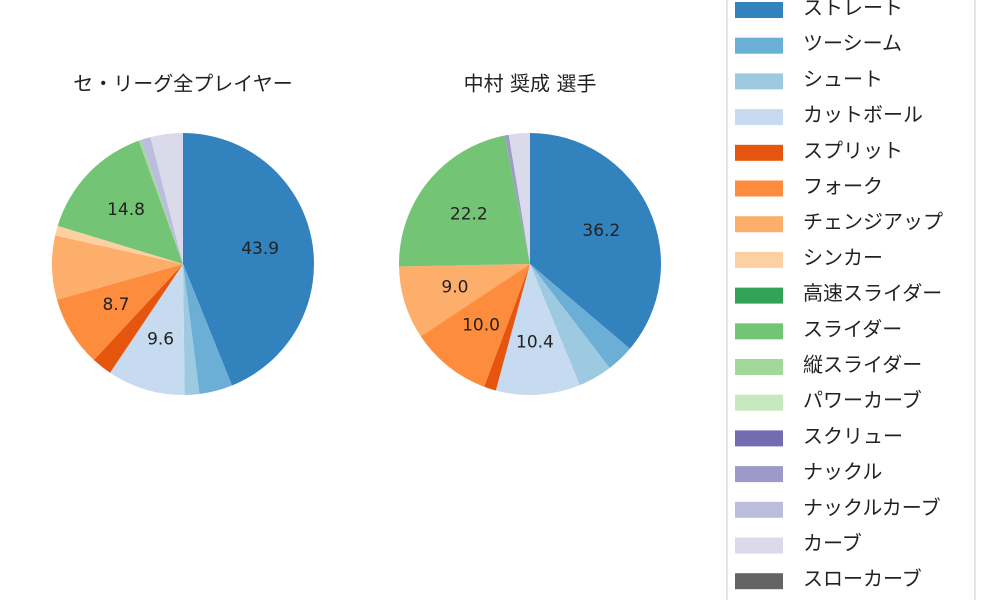  What do you see at coordinates (853, 150) in the screenshot?
I see `legend-label: スプリット` at bounding box center [853, 150].